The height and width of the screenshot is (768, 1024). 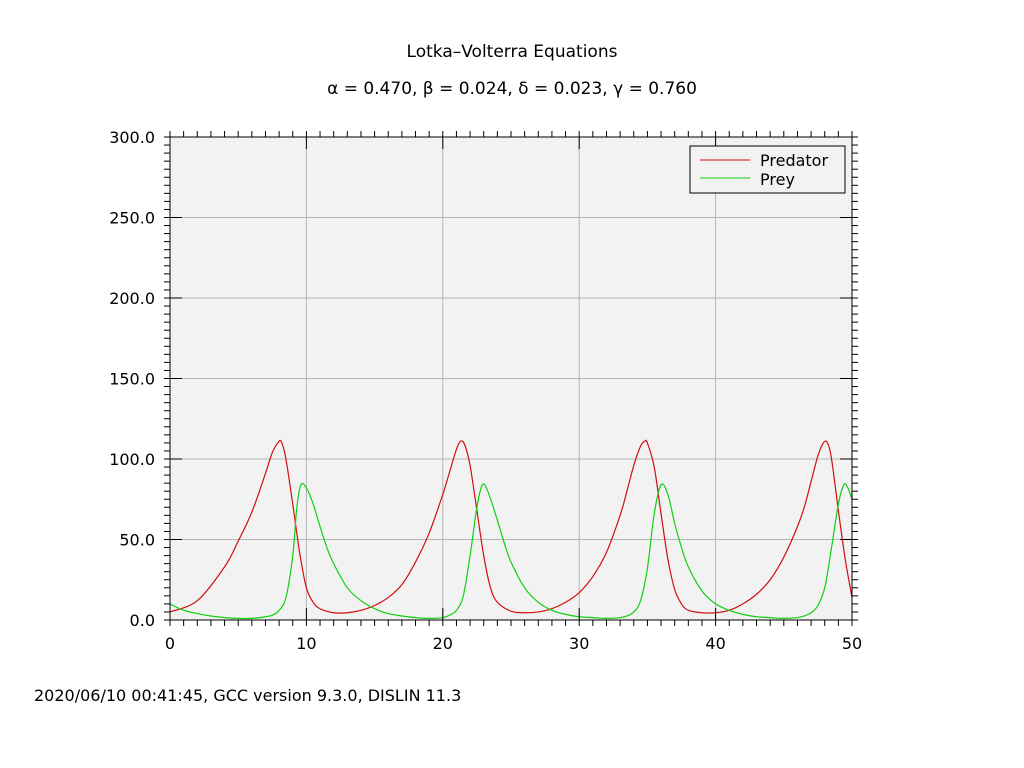 I want to click on legend-label-prey: Prey, so click(x=777, y=179).